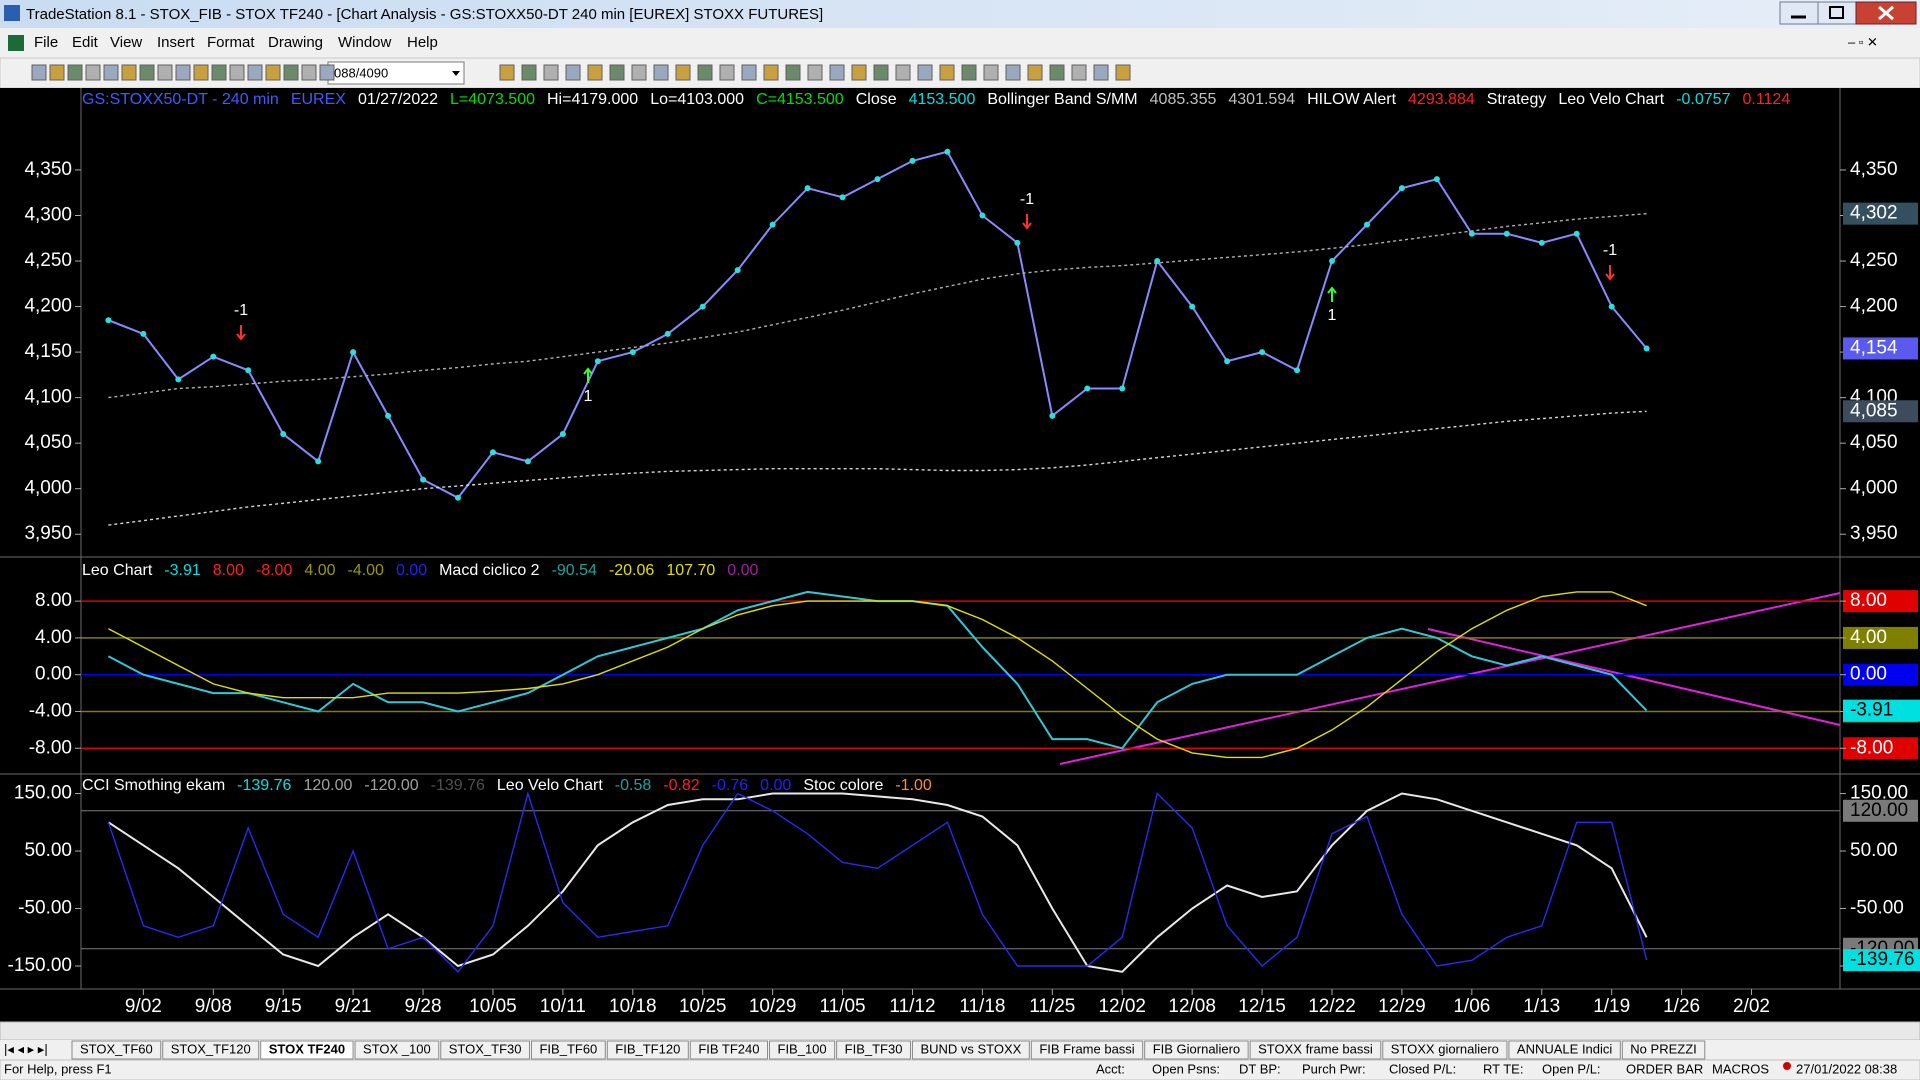  Describe the element at coordinates (842, 1006) in the screenshot. I see `x-tick-label: 11/05` at that location.